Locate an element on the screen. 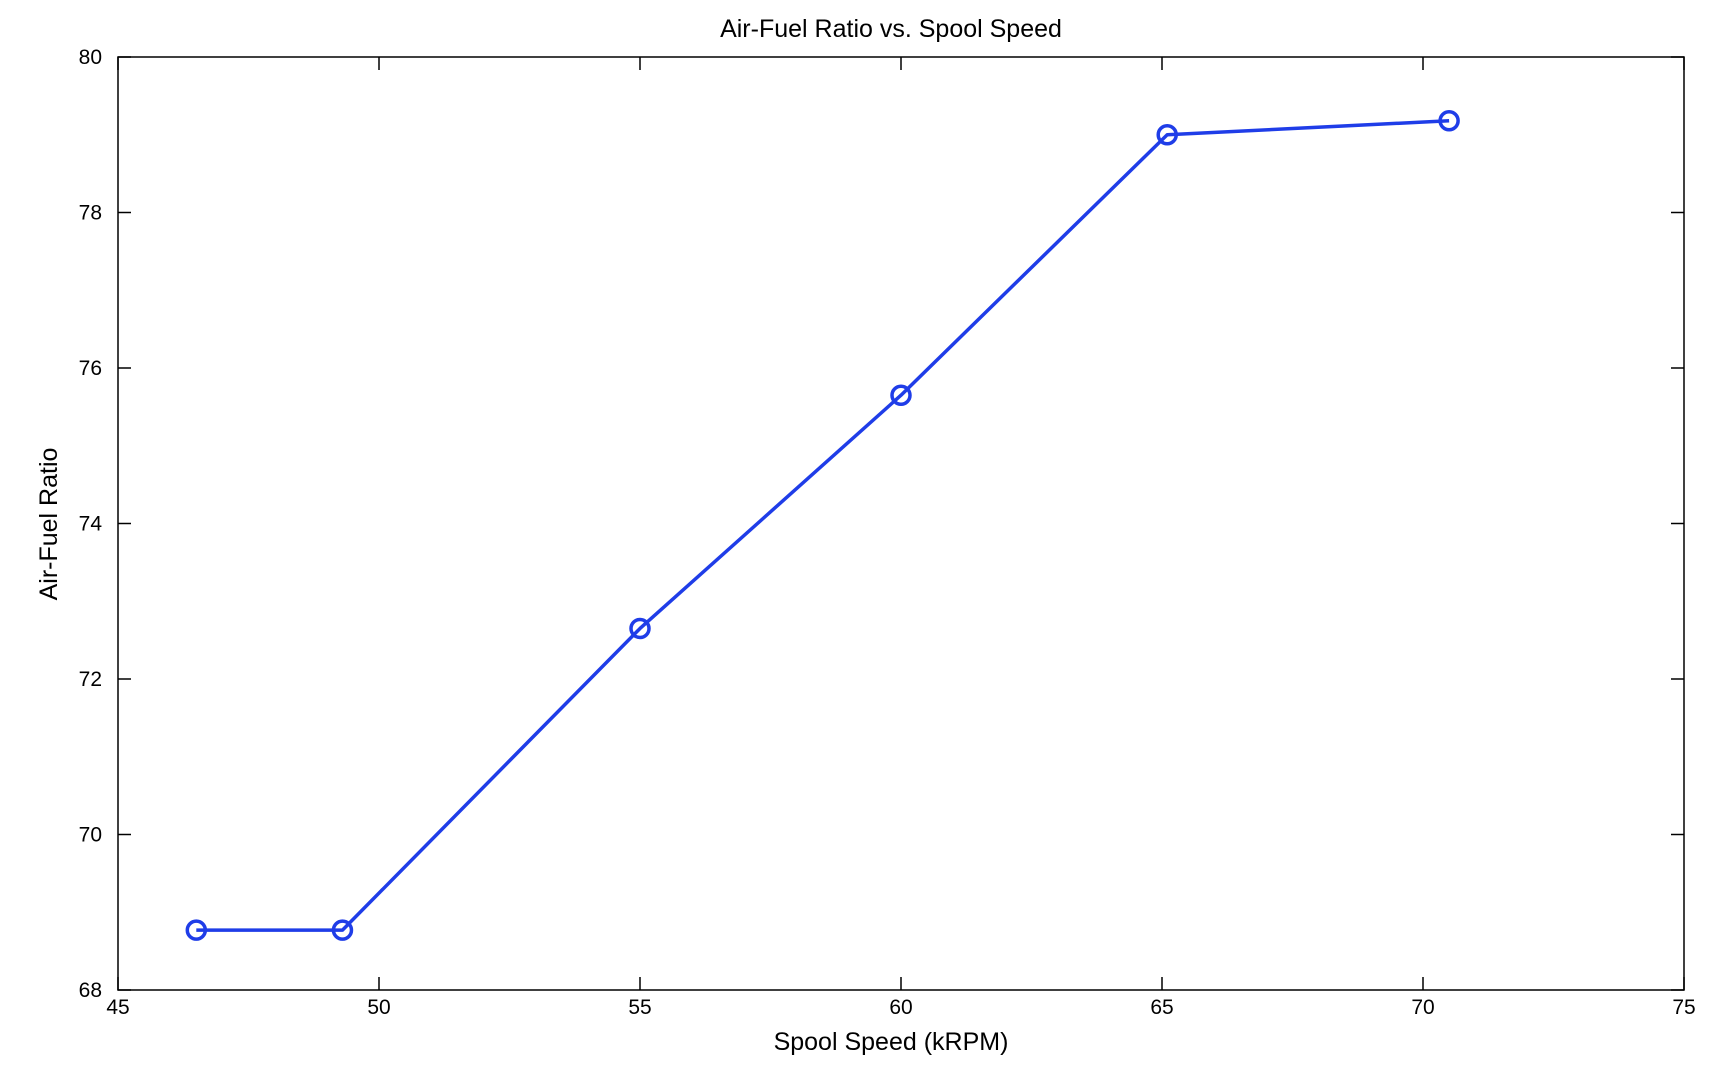 The width and height of the screenshot is (1726, 1069). x-tick-label: 70 is located at coordinates (1422, 1007).